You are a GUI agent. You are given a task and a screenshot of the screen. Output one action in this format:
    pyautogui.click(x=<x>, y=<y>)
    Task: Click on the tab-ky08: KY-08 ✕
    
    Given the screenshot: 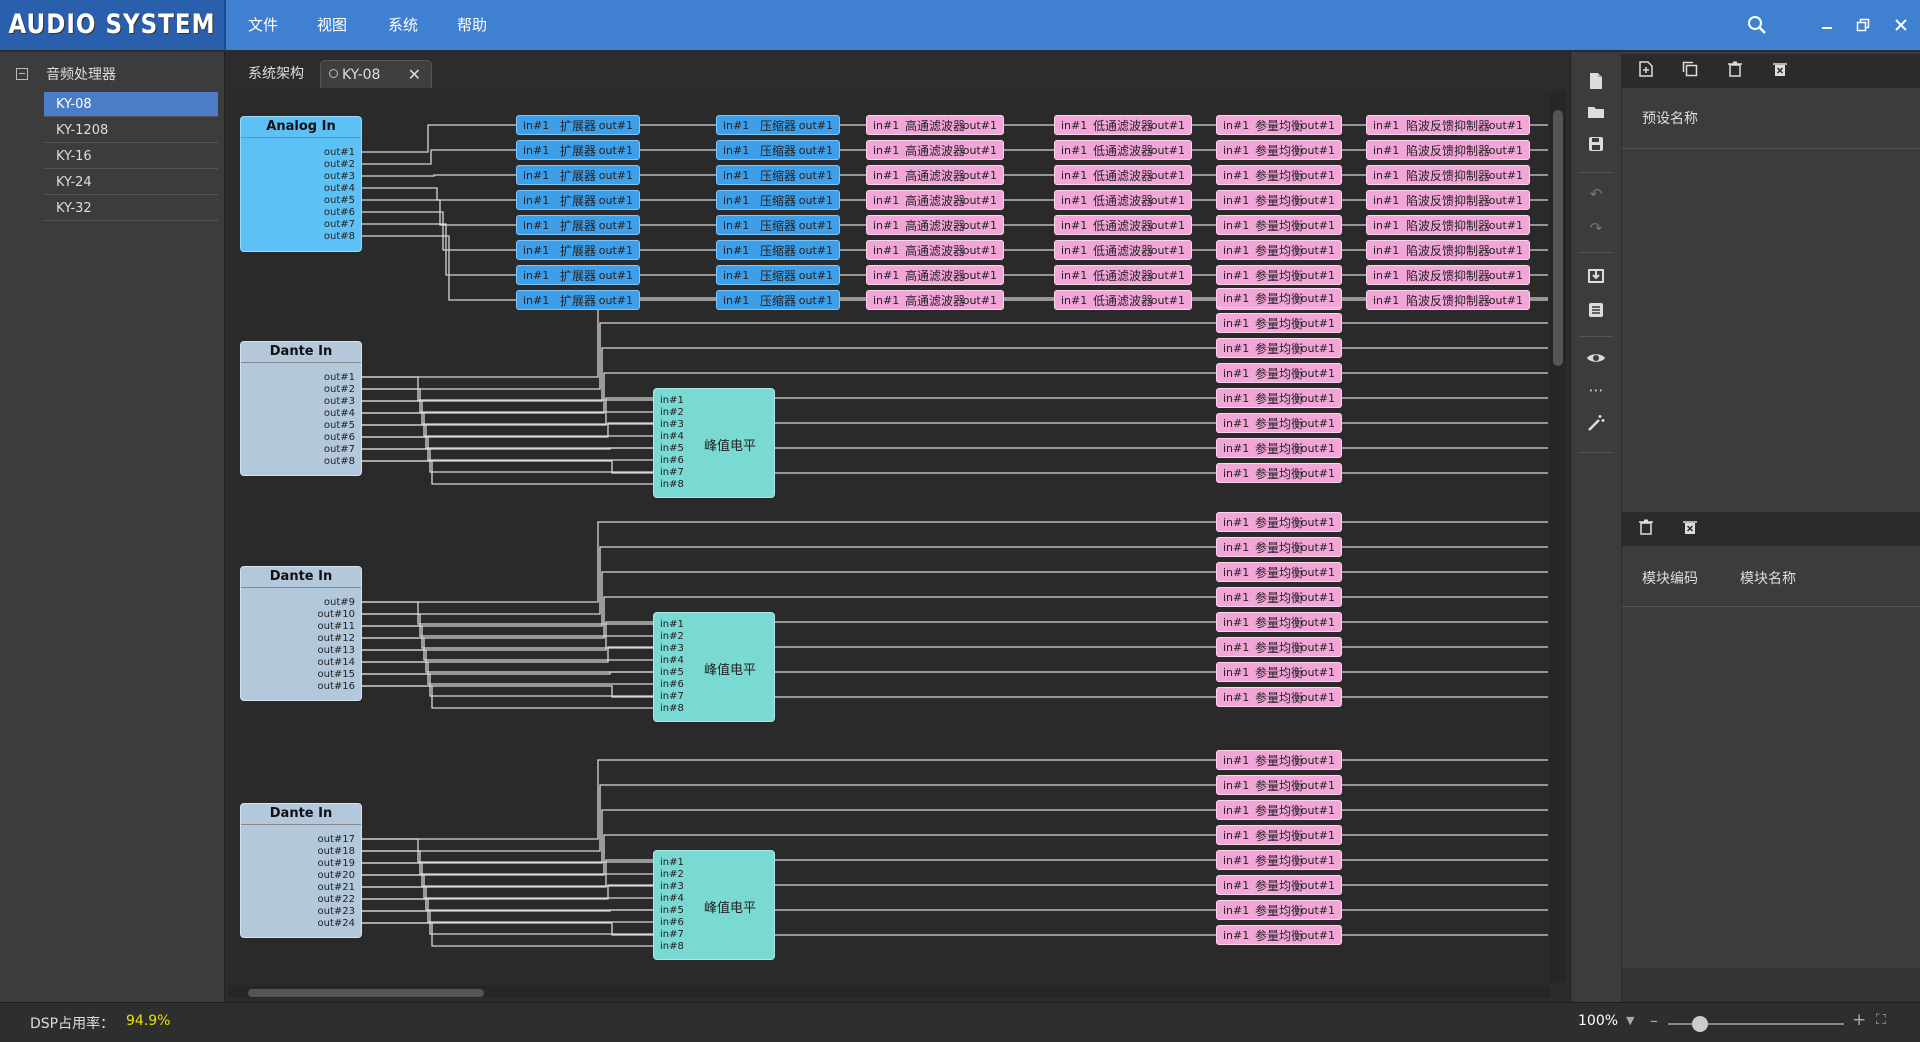 What is the action you would take?
    pyautogui.click(x=376, y=74)
    